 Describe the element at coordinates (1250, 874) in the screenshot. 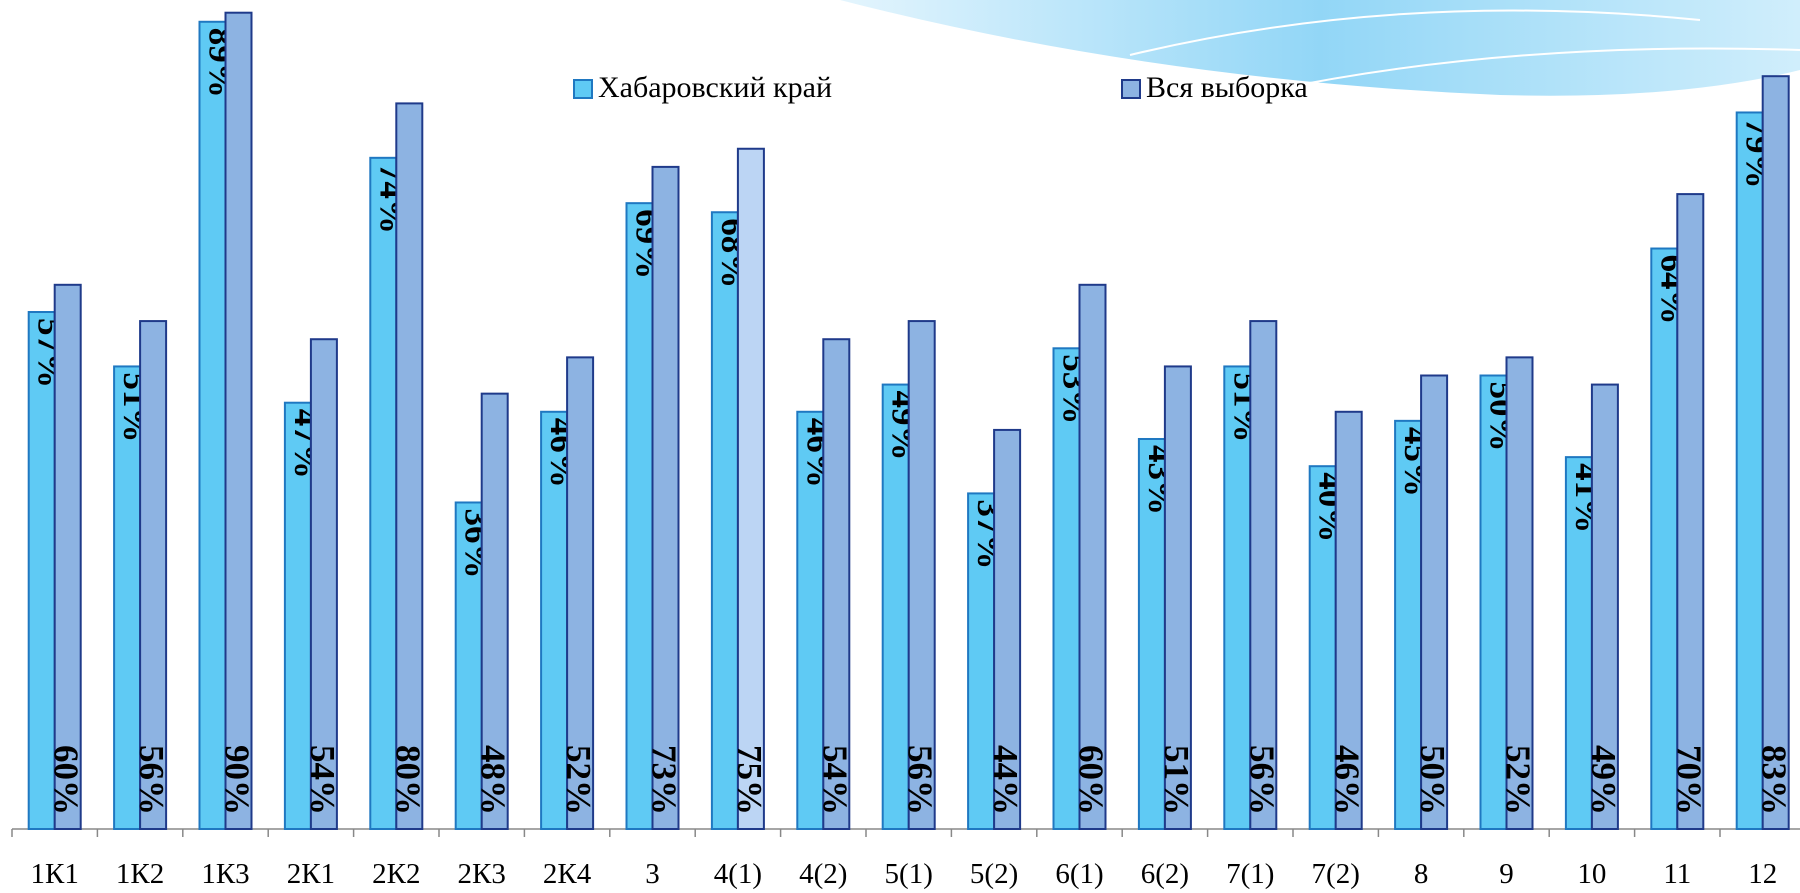

I see `x-tick-label: 7(1)` at that location.